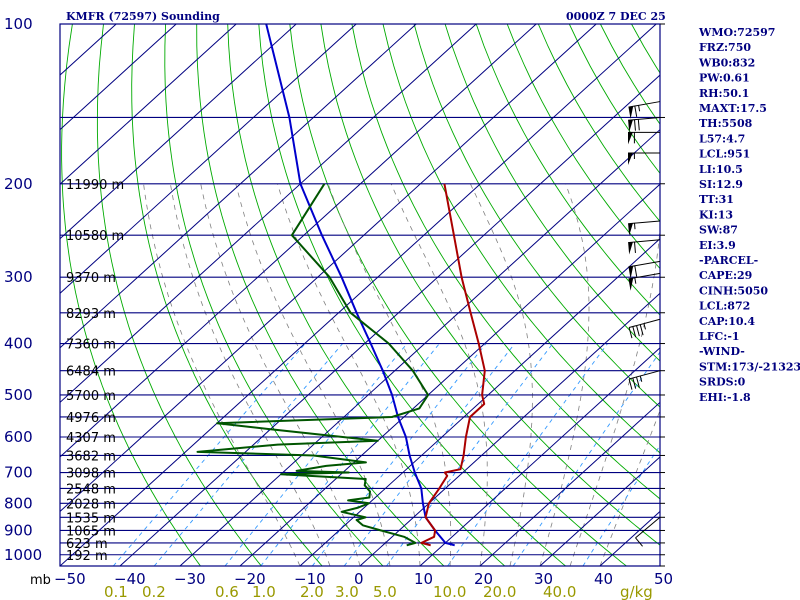  I want to click on pressure-tick-label: 400, so click(18, 344).